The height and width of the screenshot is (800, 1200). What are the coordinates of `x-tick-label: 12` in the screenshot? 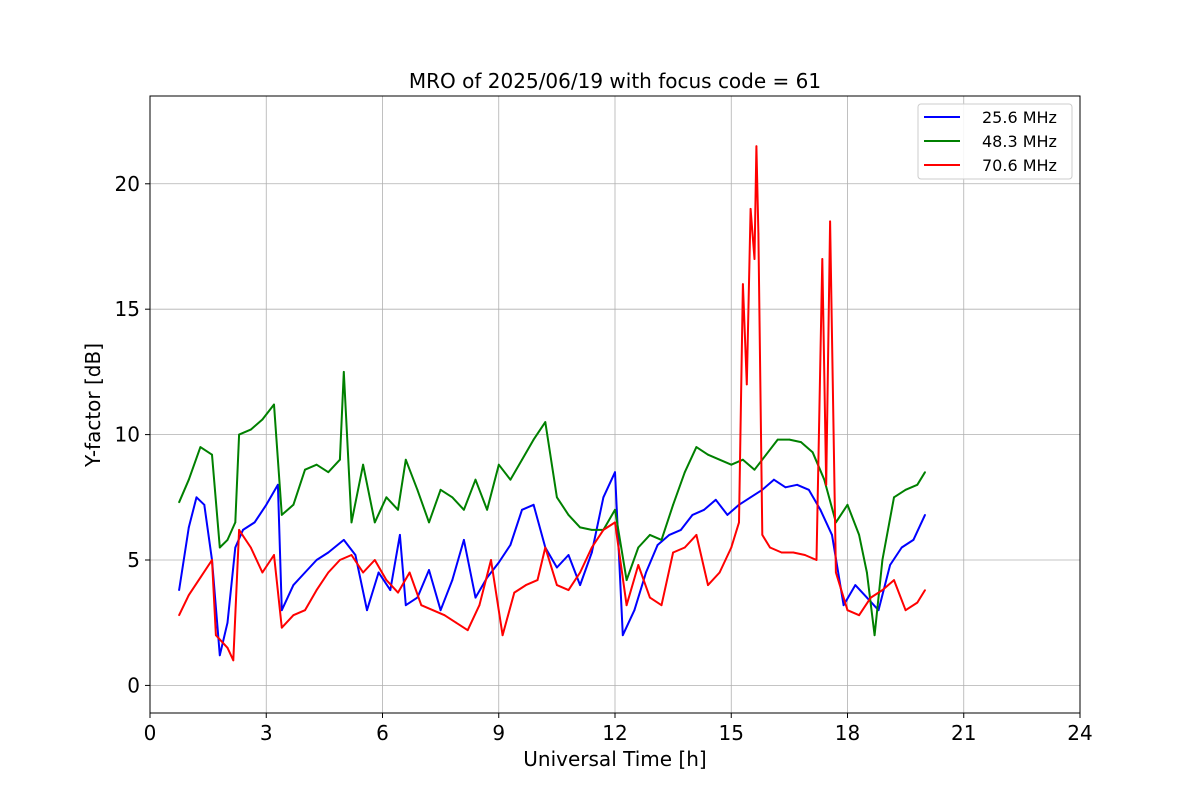 It's located at (614, 733).